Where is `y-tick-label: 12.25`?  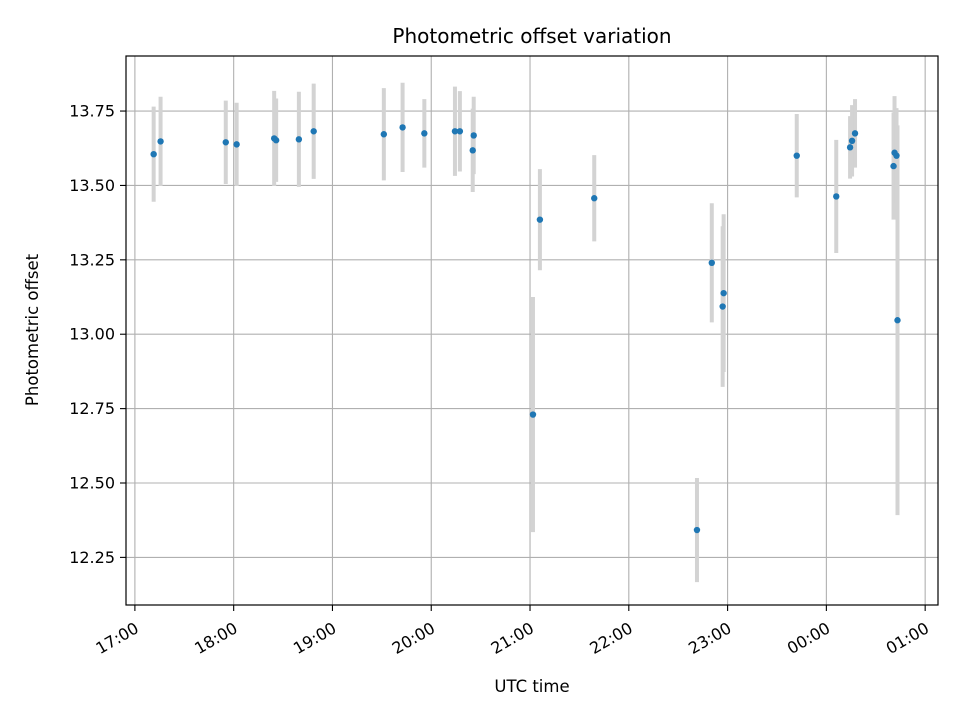 y-tick-label: 12.25 is located at coordinates (92, 557).